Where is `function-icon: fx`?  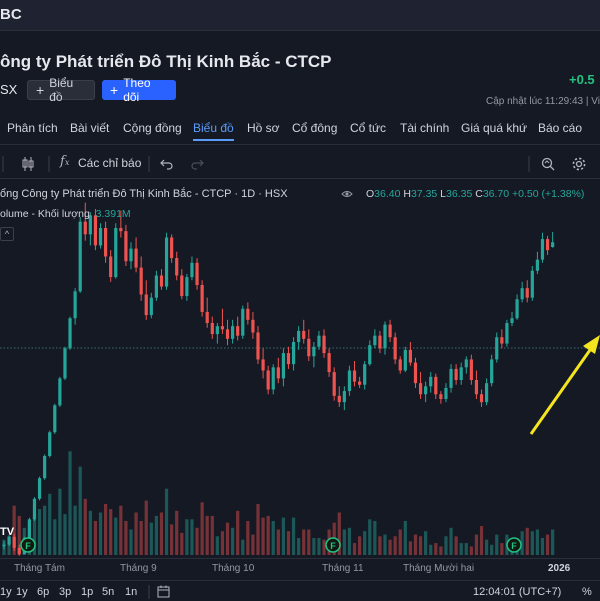
function-icon: fx is located at coordinates (65, 161).